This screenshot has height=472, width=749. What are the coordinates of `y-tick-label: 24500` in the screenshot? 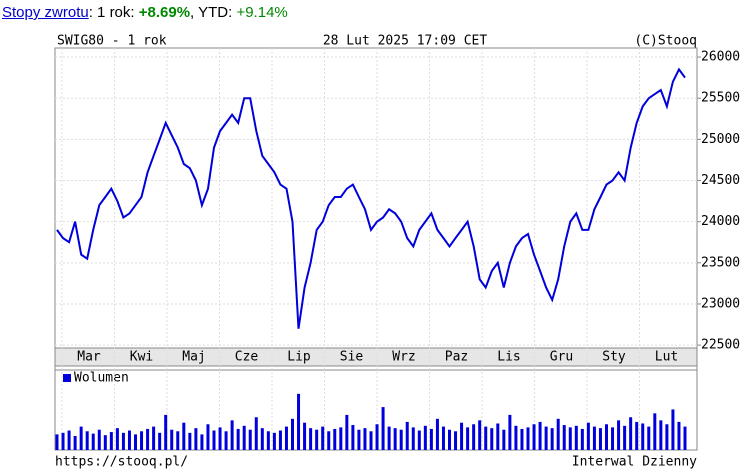 It's located at (720, 180).